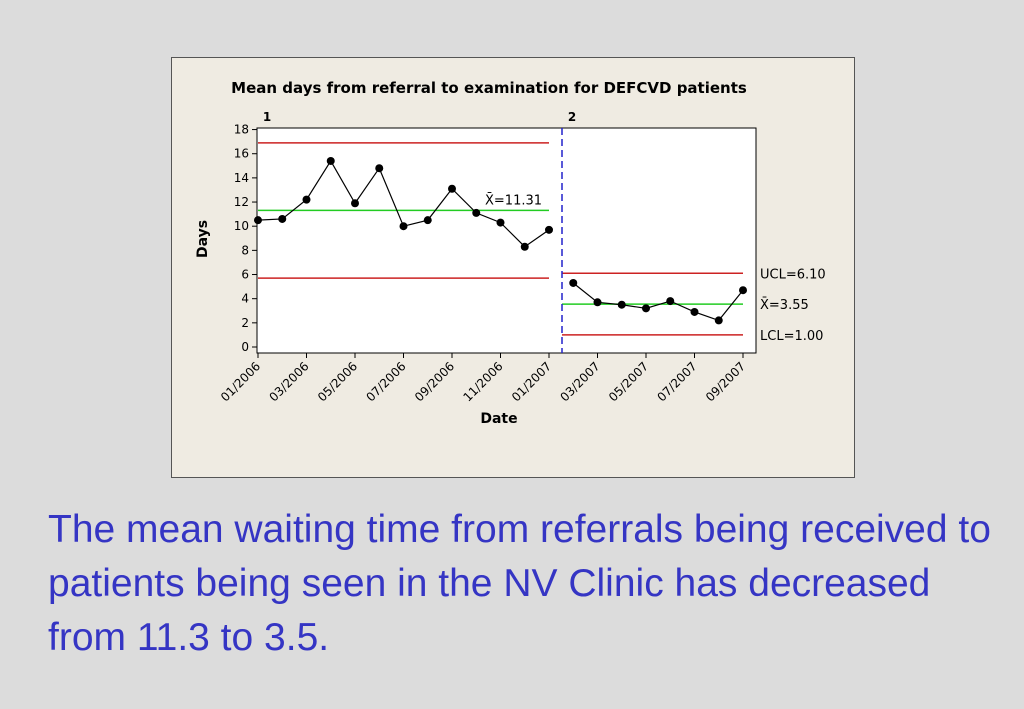  What do you see at coordinates (791, 336) in the screenshot?
I see `lcl-label: LCL=1.00` at bounding box center [791, 336].